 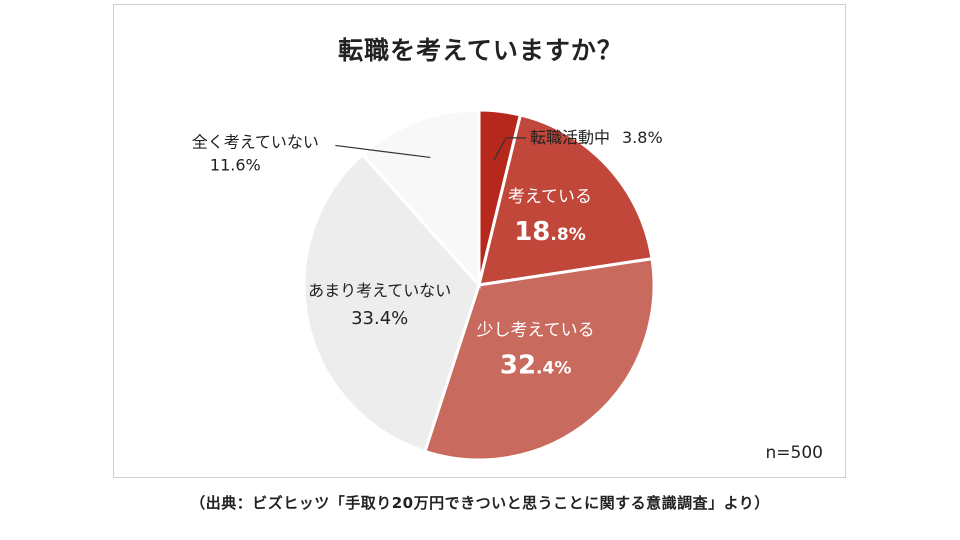 What do you see at coordinates (536, 366) in the screenshot?
I see `slice-value-2: 32.4%` at bounding box center [536, 366].